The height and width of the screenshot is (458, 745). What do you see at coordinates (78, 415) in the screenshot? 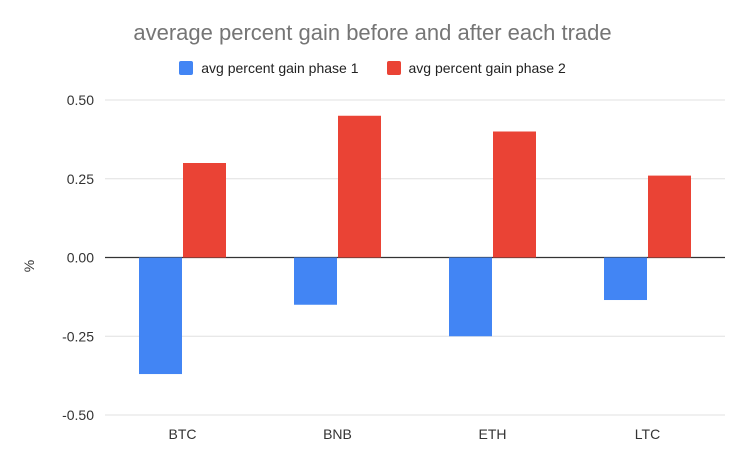
I see `y-tick-label: -0.50` at bounding box center [78, 415].